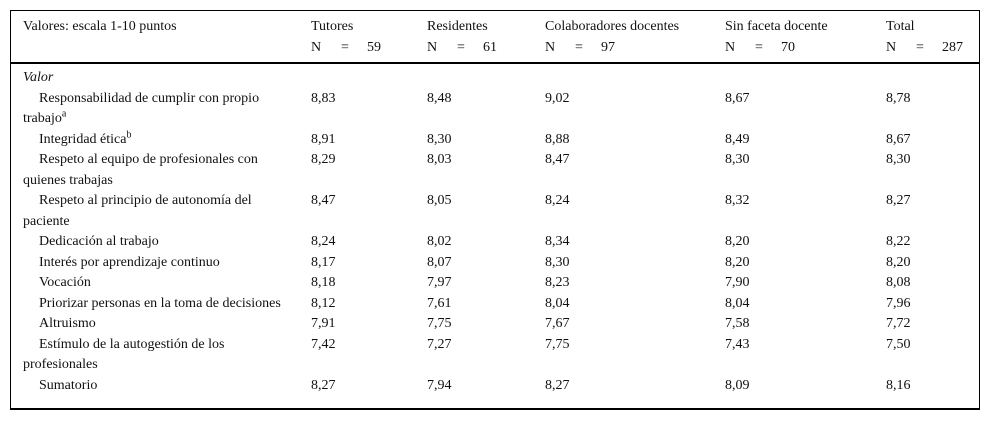 This screenshot has height=445, width=992. I want to click on row-label: Interés por aprendizaje continuo, so click(167, 263).